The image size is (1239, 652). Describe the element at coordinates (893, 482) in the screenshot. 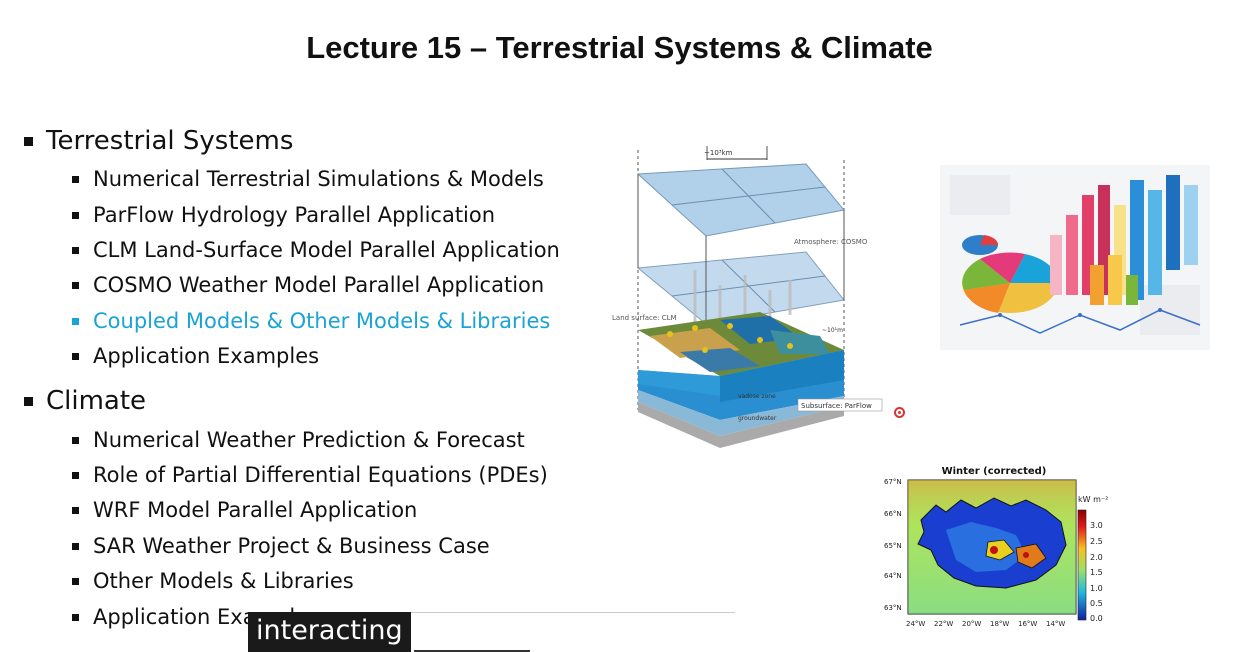

I see `lat-label: 67°N` at that location.